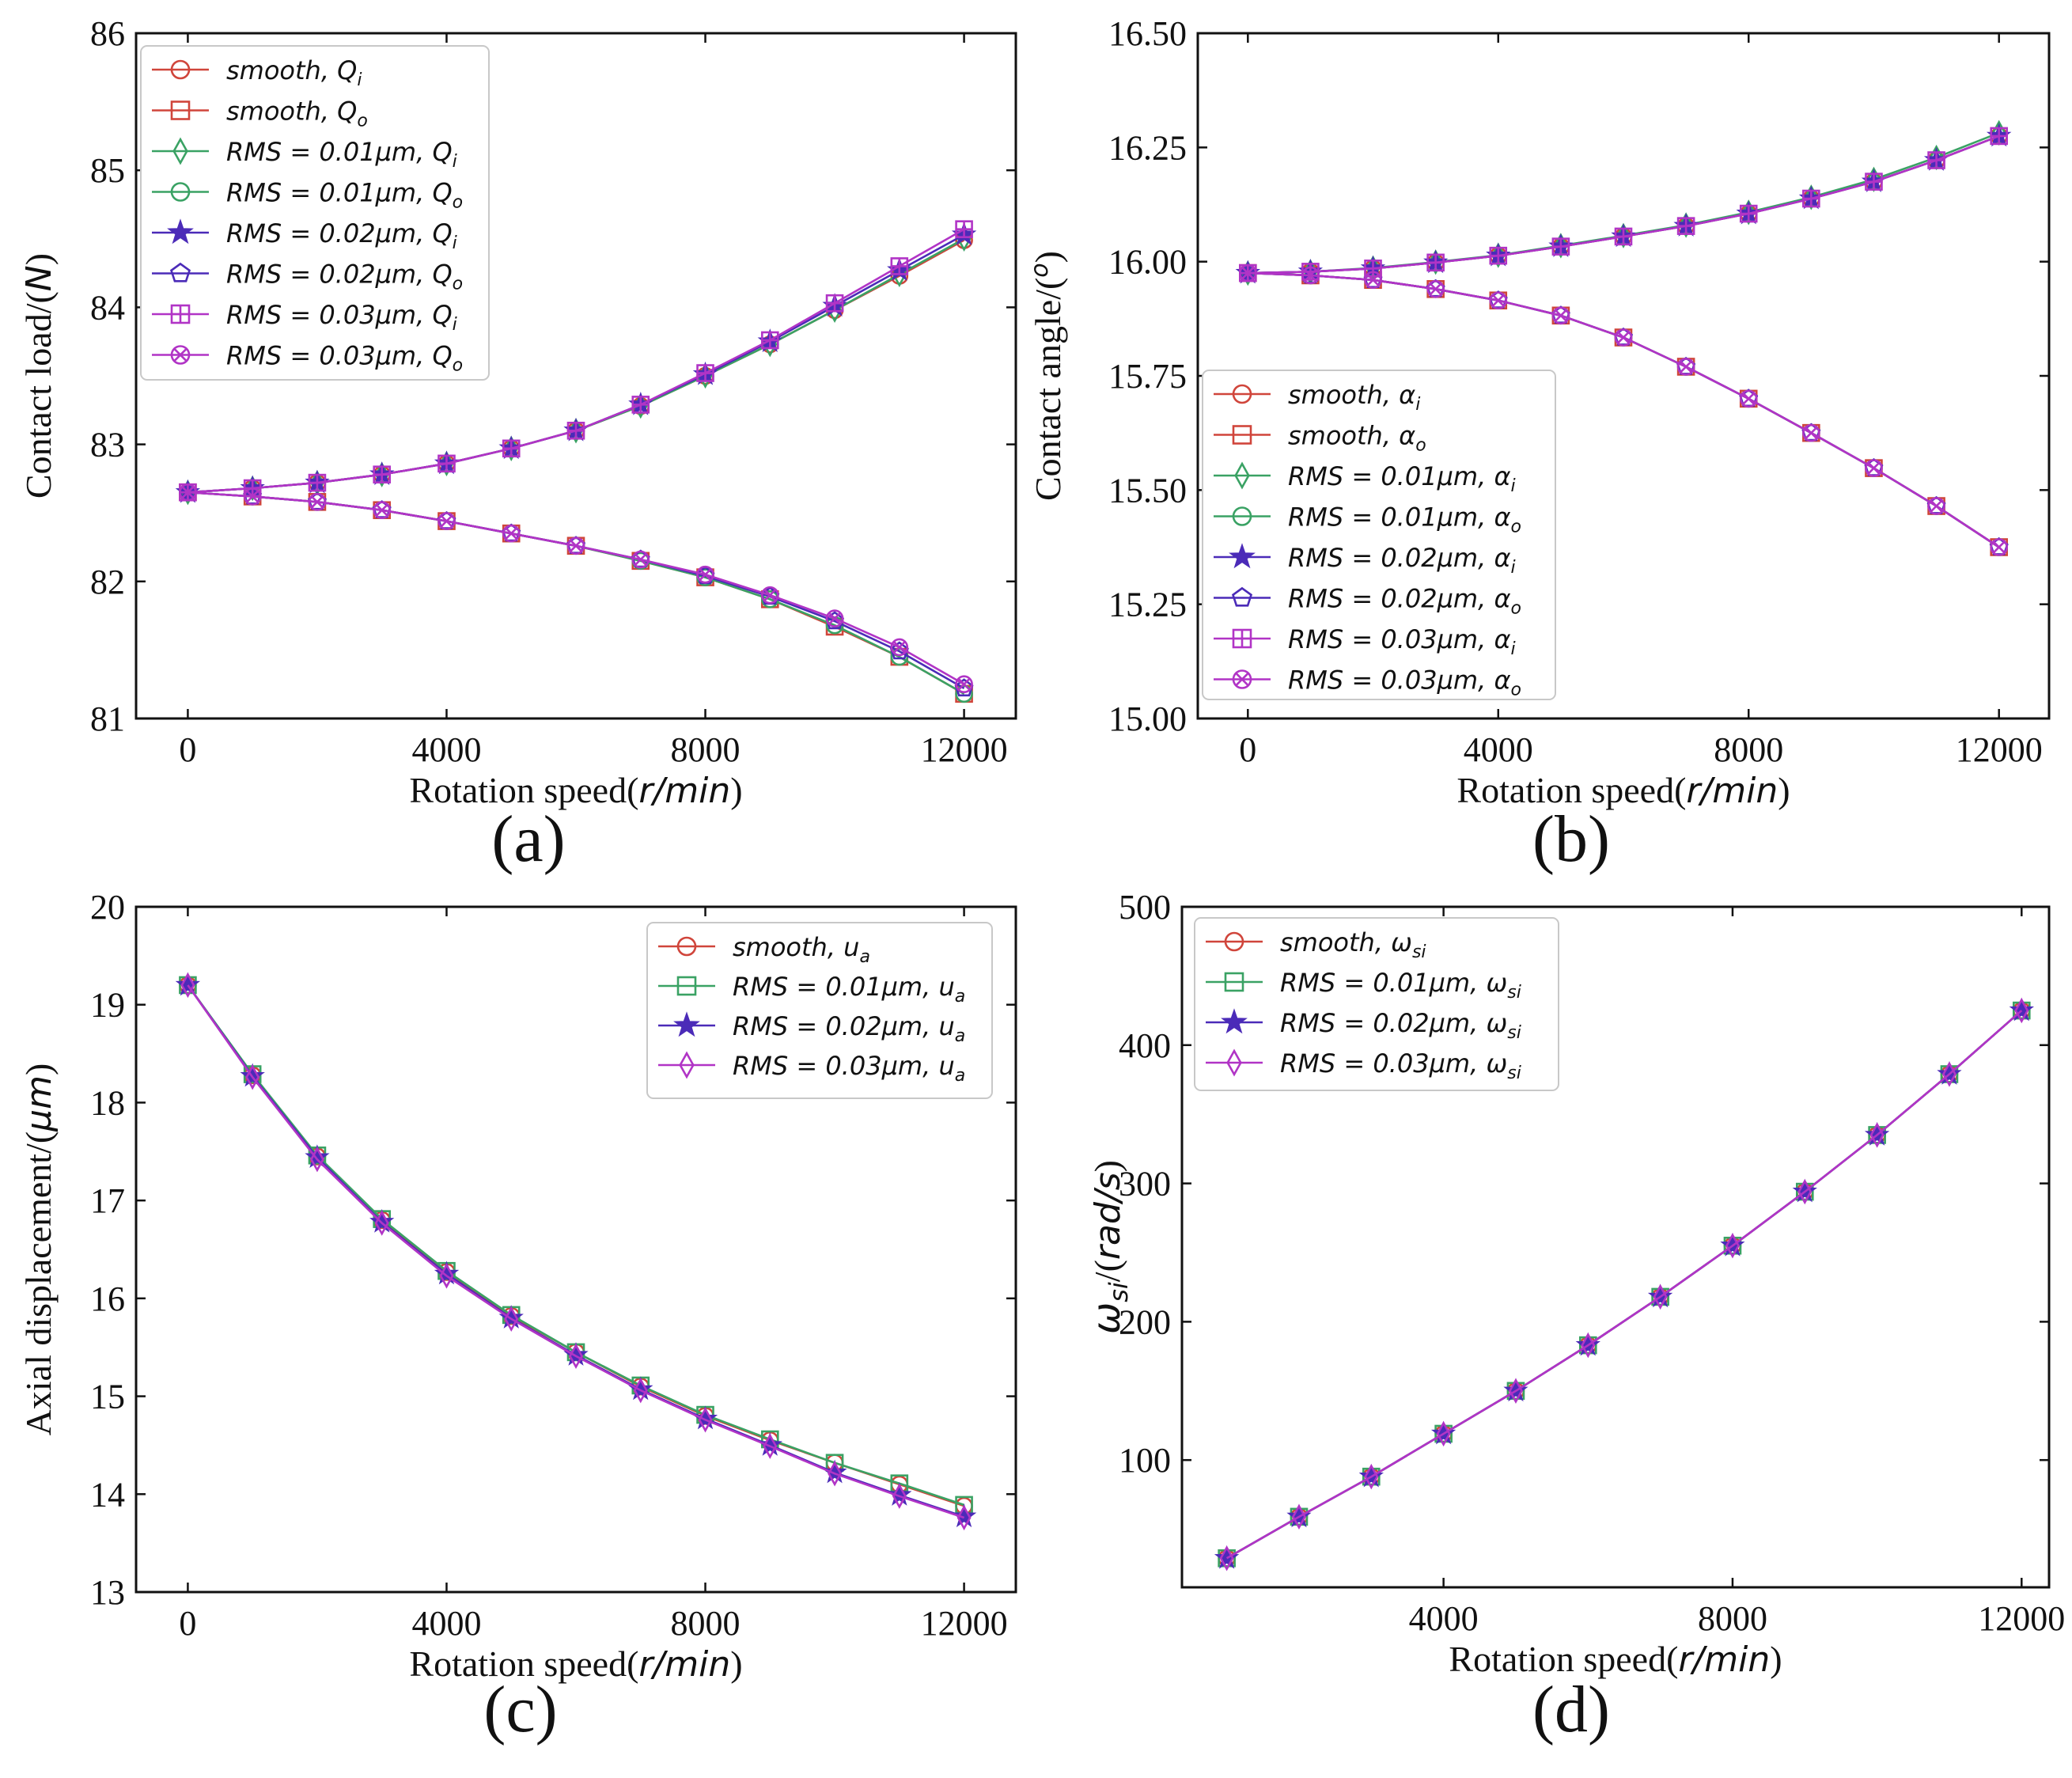 This screenshot has width=2072, height=1778. I want to click on x-tick-label: 8000, so click(1732, 1618).